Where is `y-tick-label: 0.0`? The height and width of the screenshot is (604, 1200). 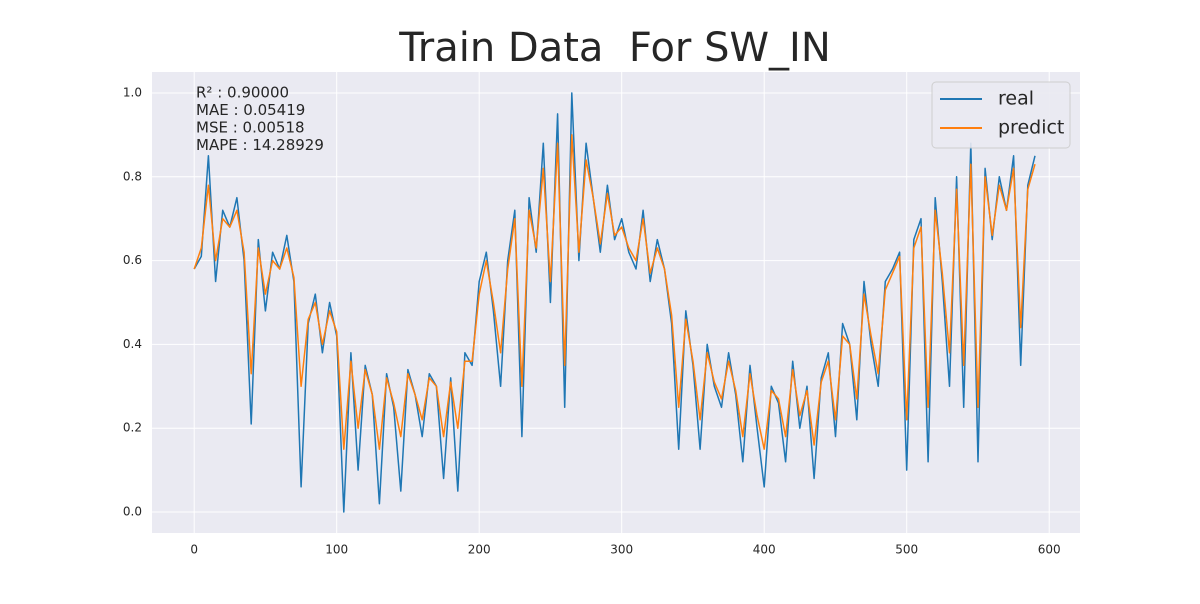 y-tick-label: 0.0 is located at coordinates (132, 512).